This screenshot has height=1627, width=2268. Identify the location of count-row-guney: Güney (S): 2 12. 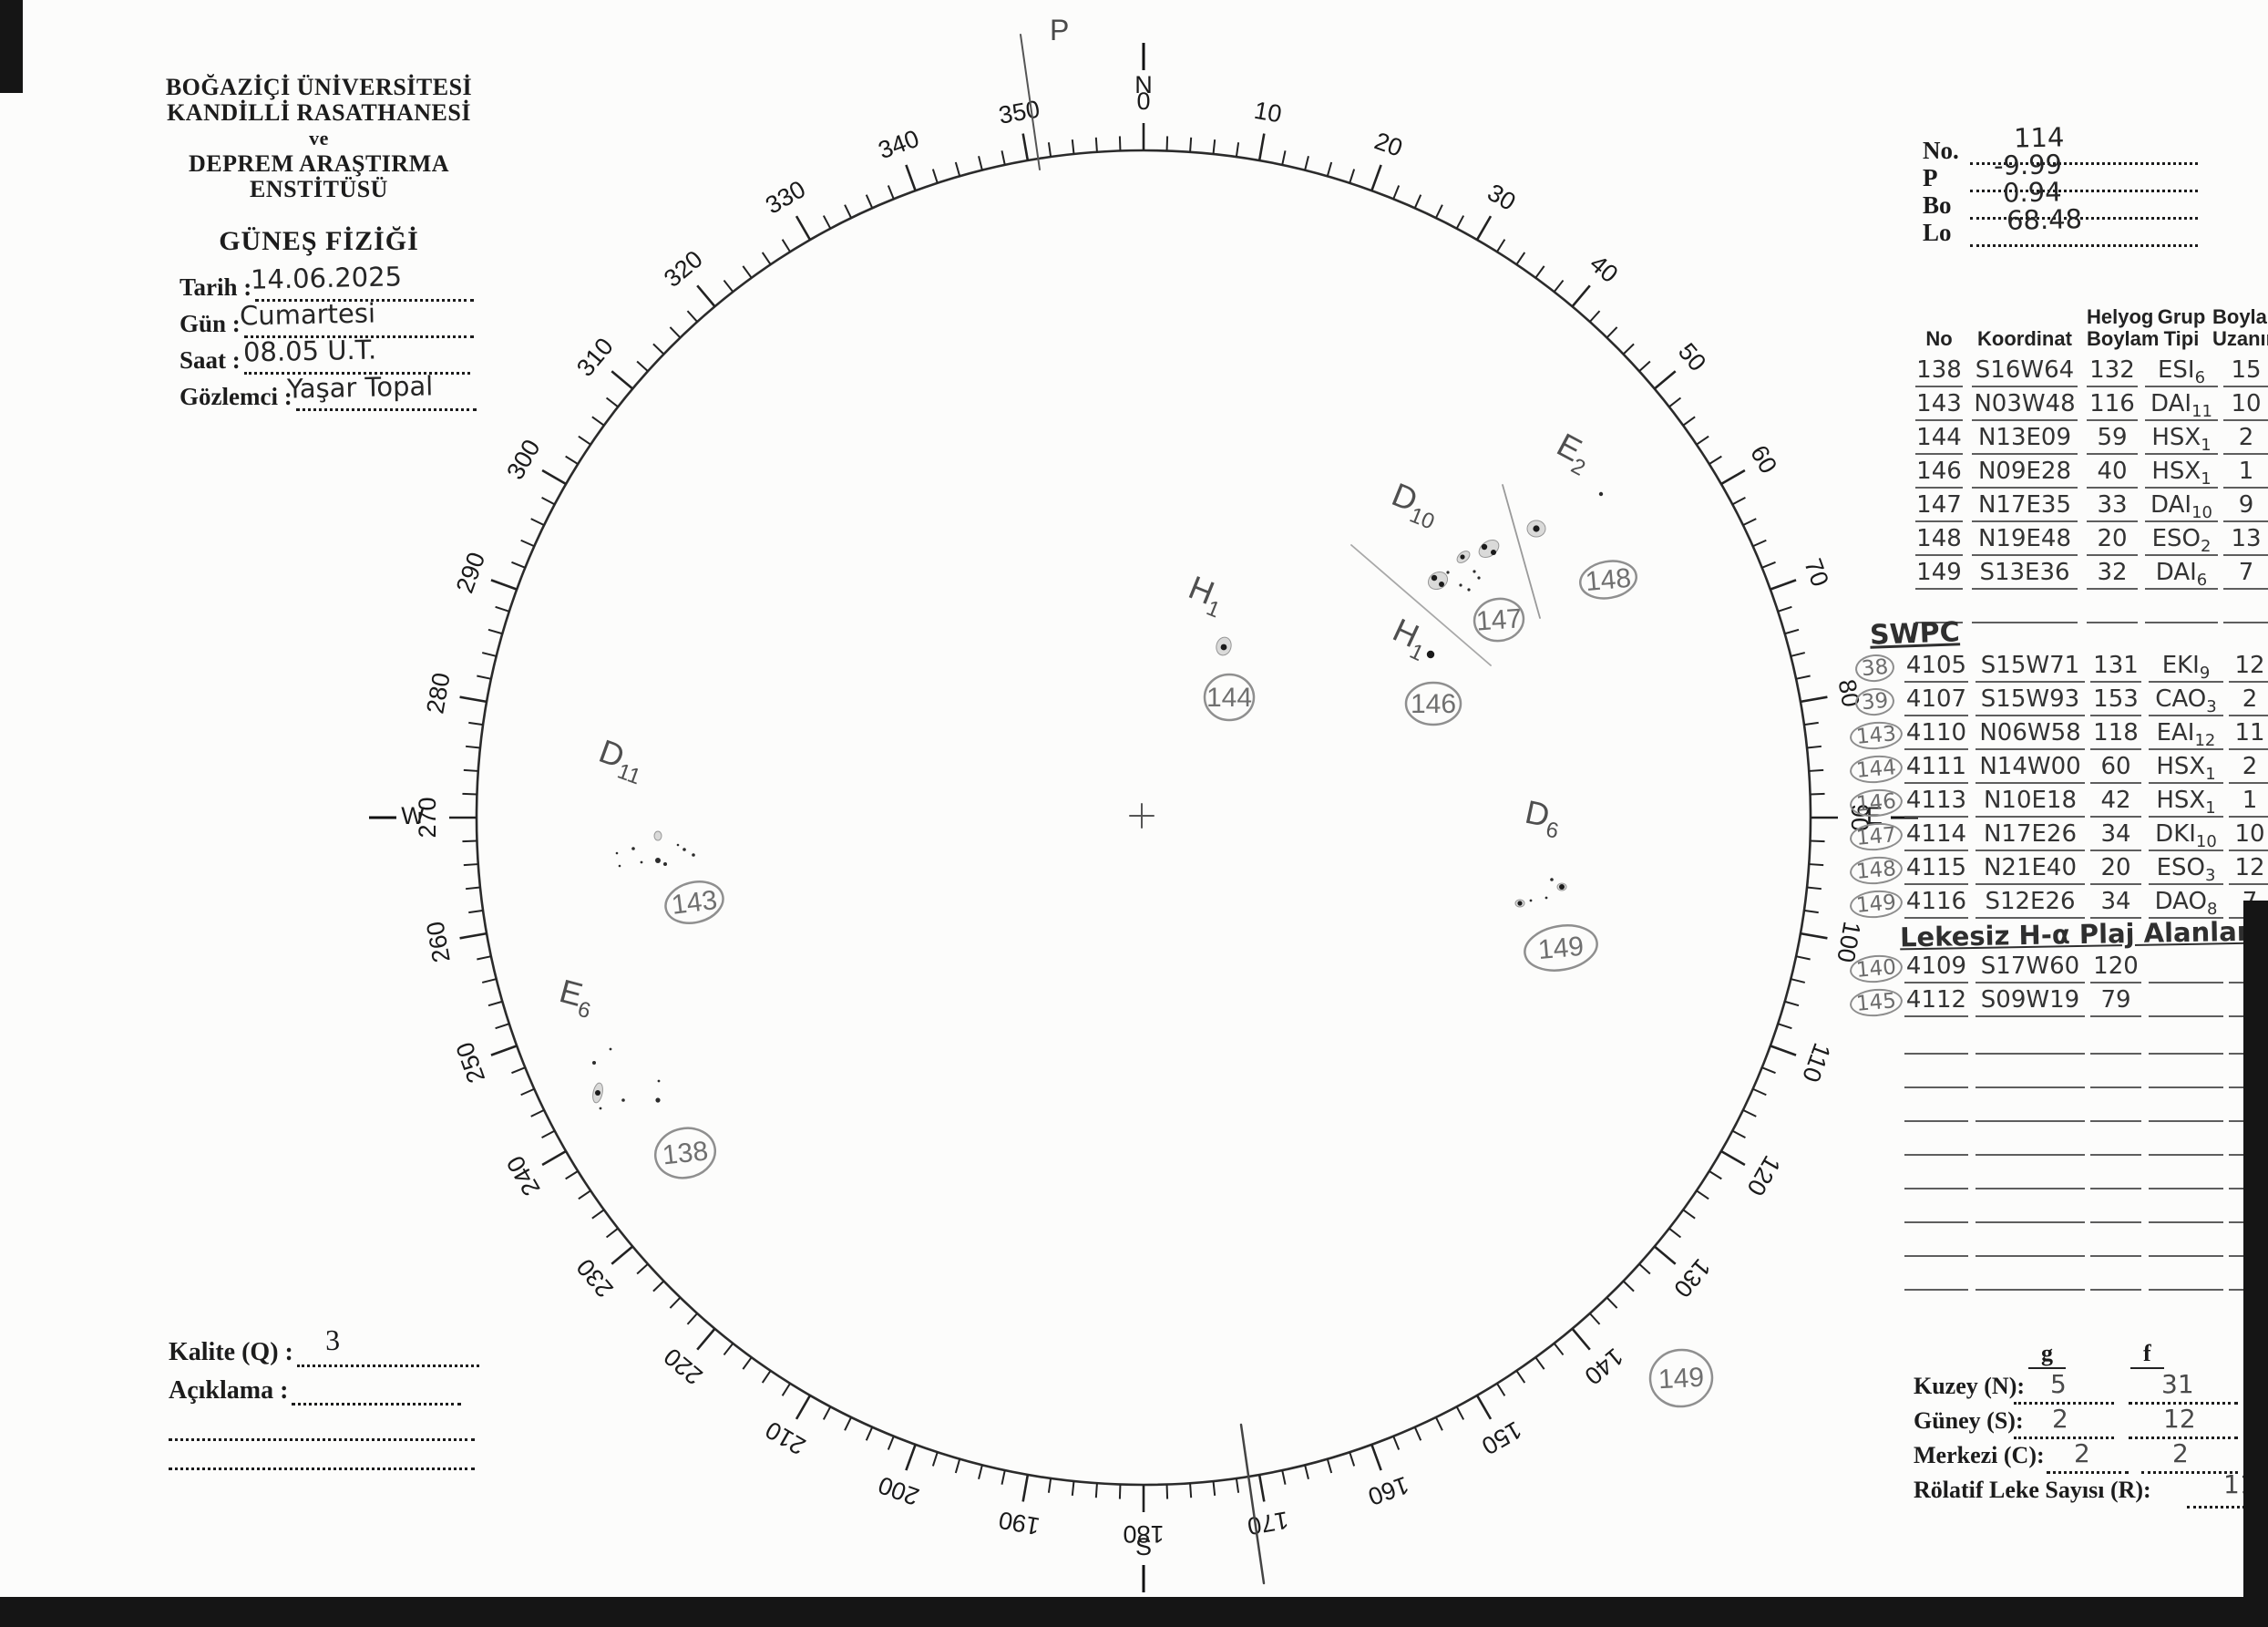
(2076, 1423).